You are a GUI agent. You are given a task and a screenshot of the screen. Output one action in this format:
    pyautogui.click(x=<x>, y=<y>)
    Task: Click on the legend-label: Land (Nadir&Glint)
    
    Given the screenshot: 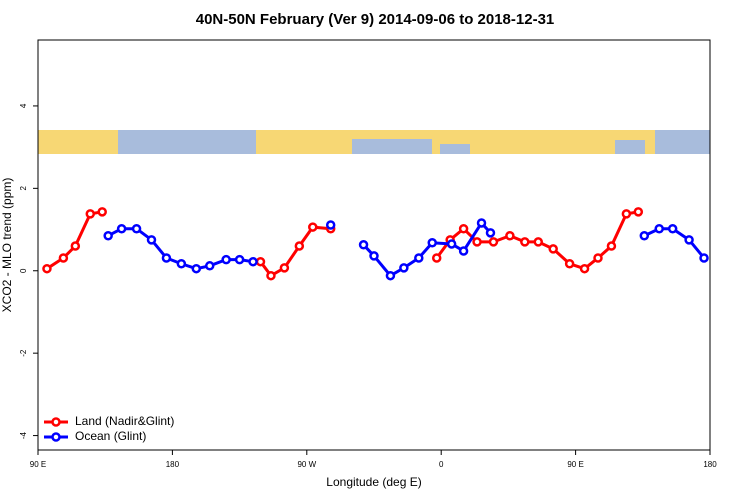 What is the action you would take?
    pyautogui.click(x=124, y=421)
    